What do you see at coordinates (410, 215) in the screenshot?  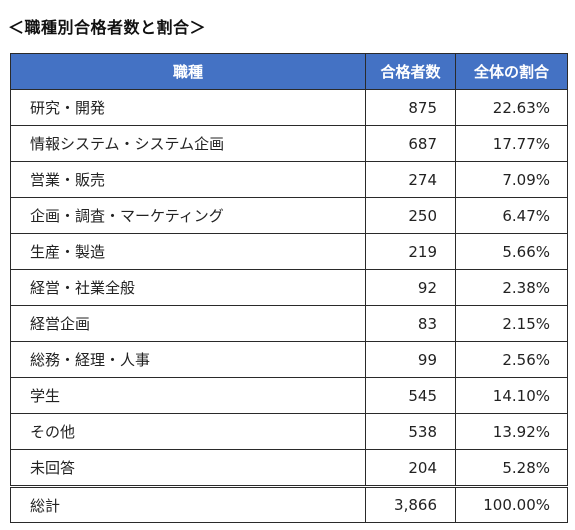 I see `count-cell: 250` at bounding box center [410, 215].